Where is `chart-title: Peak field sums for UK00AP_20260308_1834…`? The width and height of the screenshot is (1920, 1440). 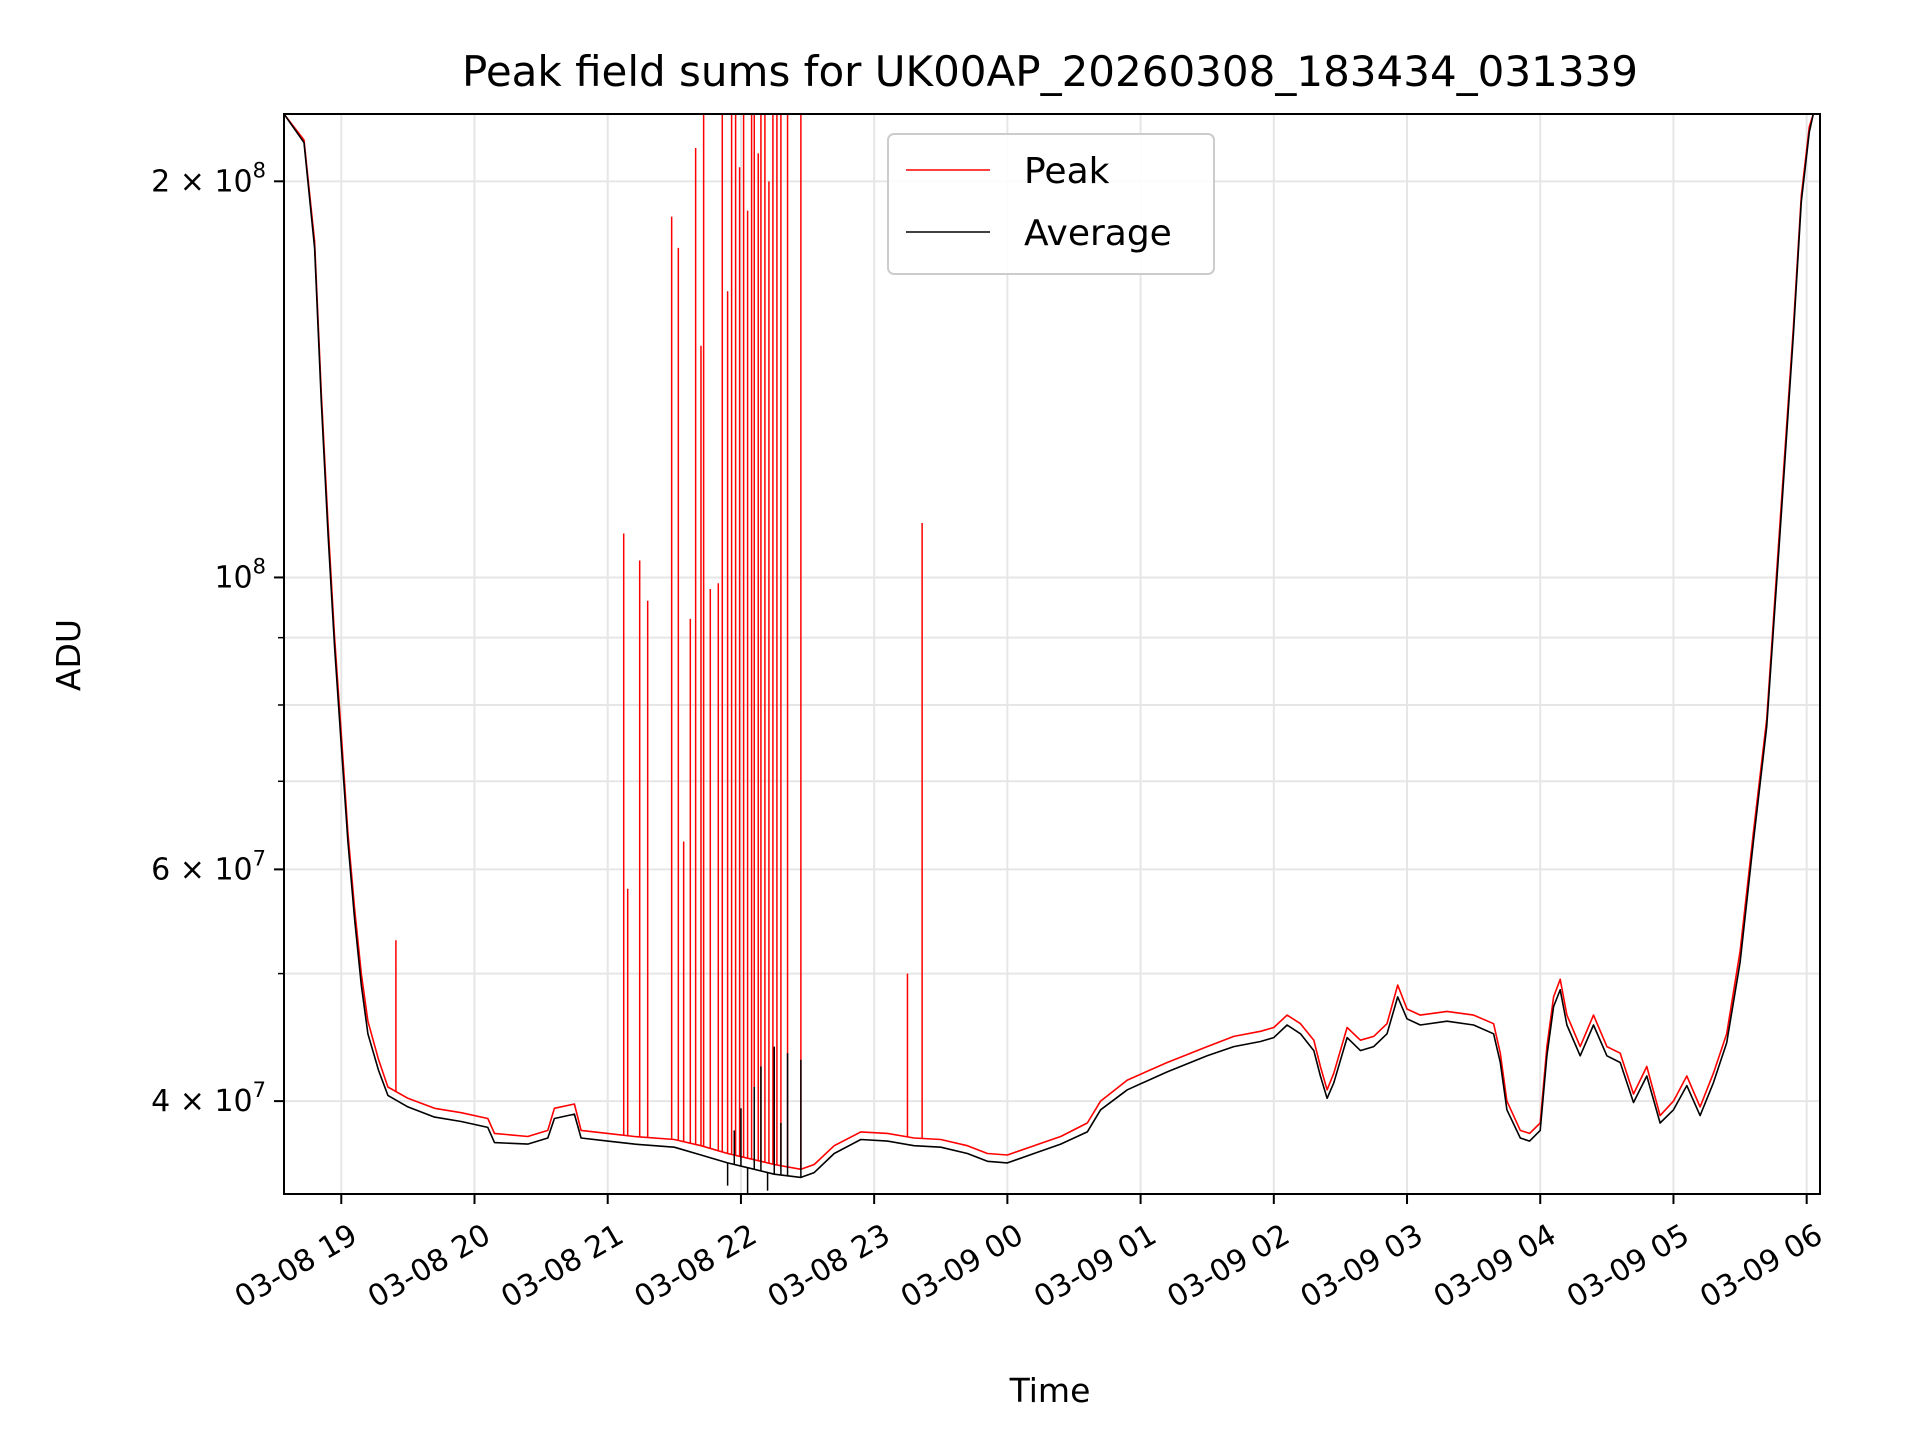
chart-title: Peak field sums for UK00AP_20260308_1834… is located at coordinates (1050, 71).